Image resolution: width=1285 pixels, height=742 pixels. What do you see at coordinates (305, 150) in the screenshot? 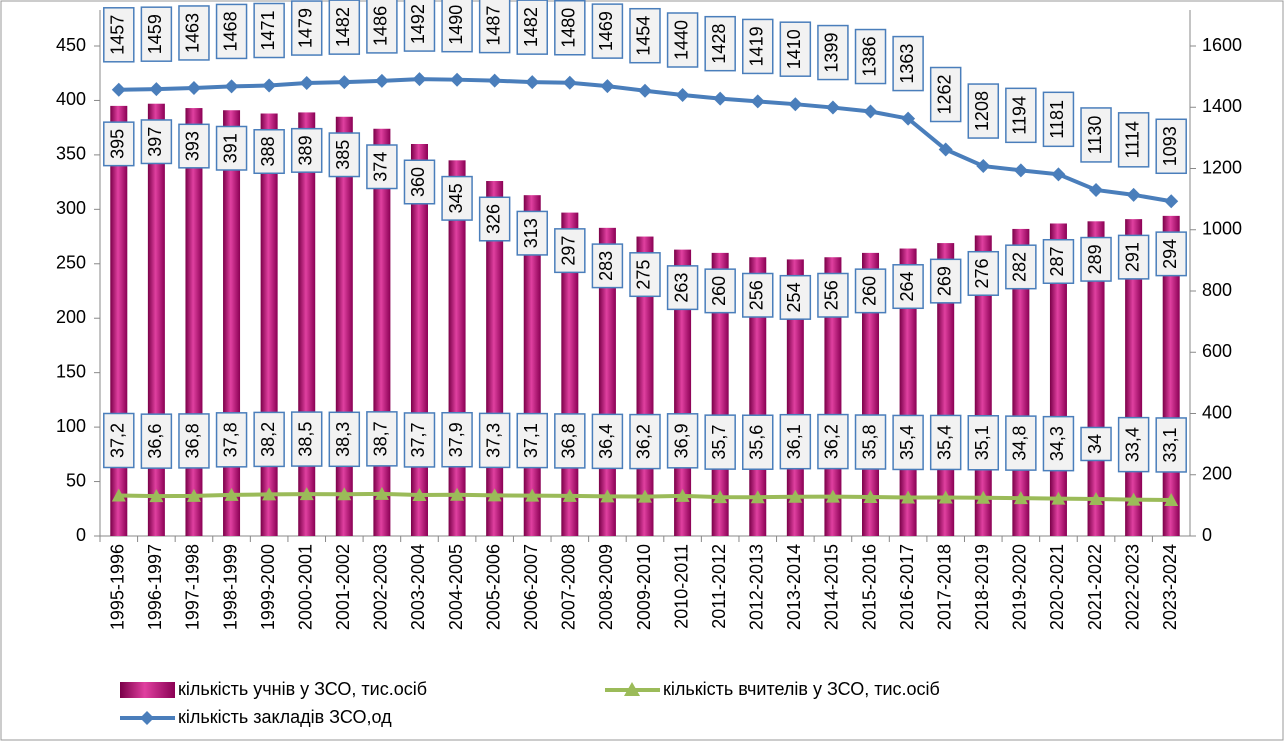
I see `data-label: 389` at bounding box center [305, 150].